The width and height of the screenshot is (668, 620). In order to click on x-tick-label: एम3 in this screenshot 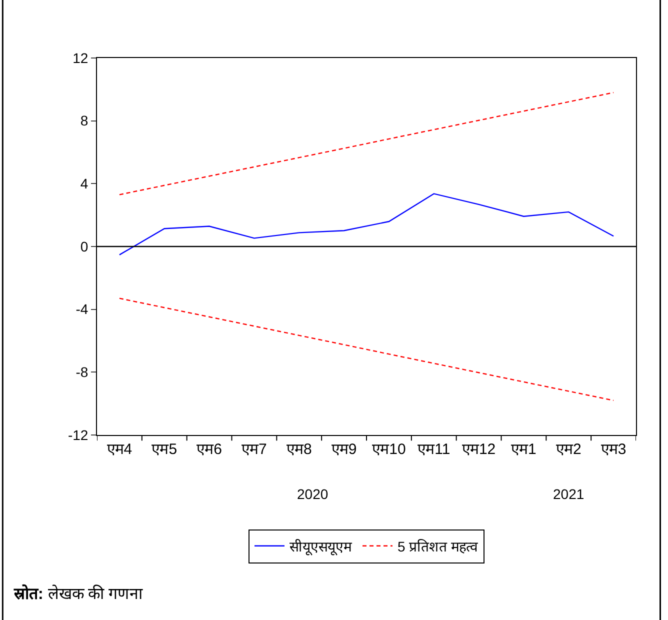, I will do `click(613, 449)`.